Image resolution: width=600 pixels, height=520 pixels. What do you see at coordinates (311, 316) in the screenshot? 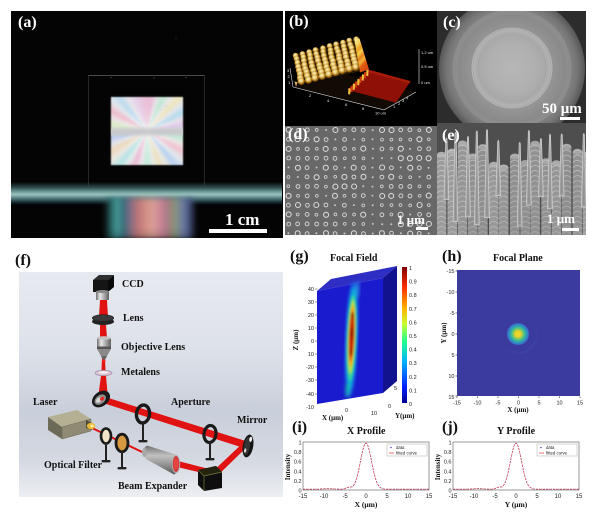
I see `svg-text: 20` at bounding box center [311, 316].